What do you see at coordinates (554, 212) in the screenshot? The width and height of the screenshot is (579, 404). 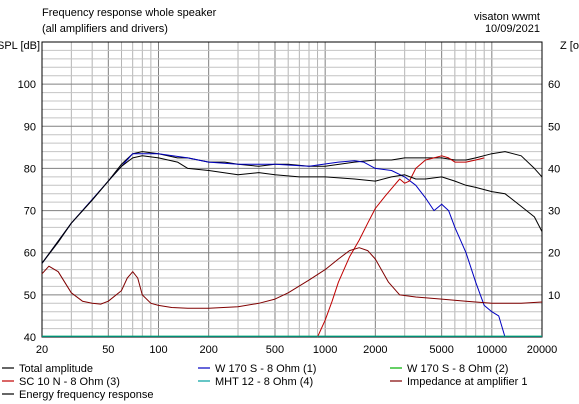 I see `y2-tick-label: 30` at bounding box center [554, 212].